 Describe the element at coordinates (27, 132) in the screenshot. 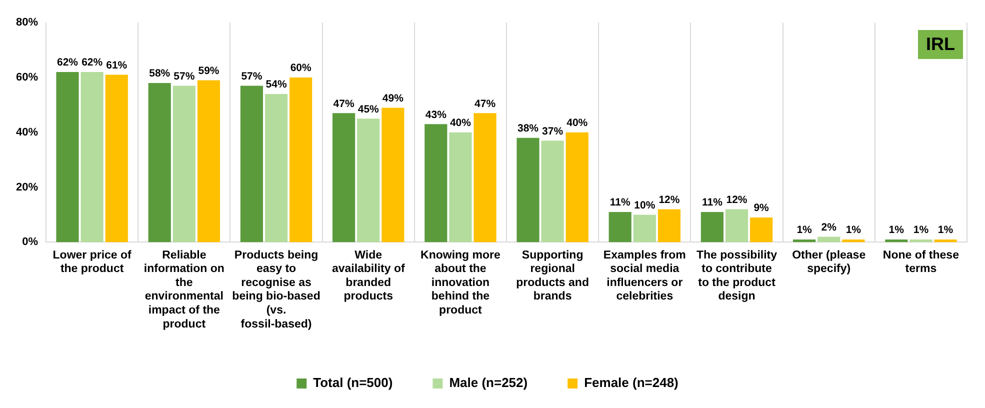

I see `y-tick-label: 40%` at that location.